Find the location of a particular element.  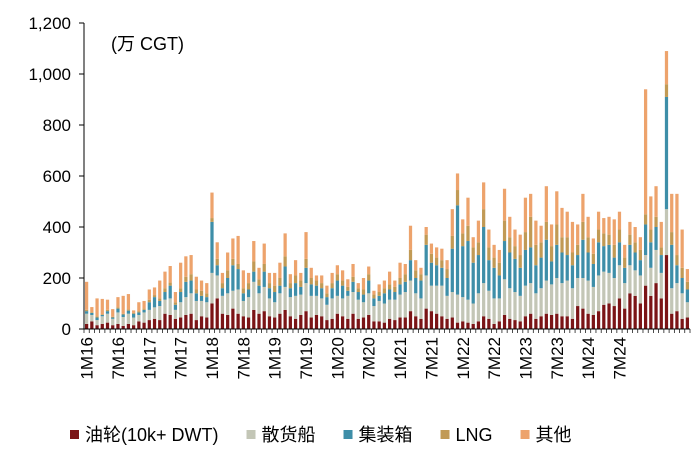

legend: 油轮(10k+ DWT) 散货船 集装箱 LNG 其他 is located at coordinates (321, 435).